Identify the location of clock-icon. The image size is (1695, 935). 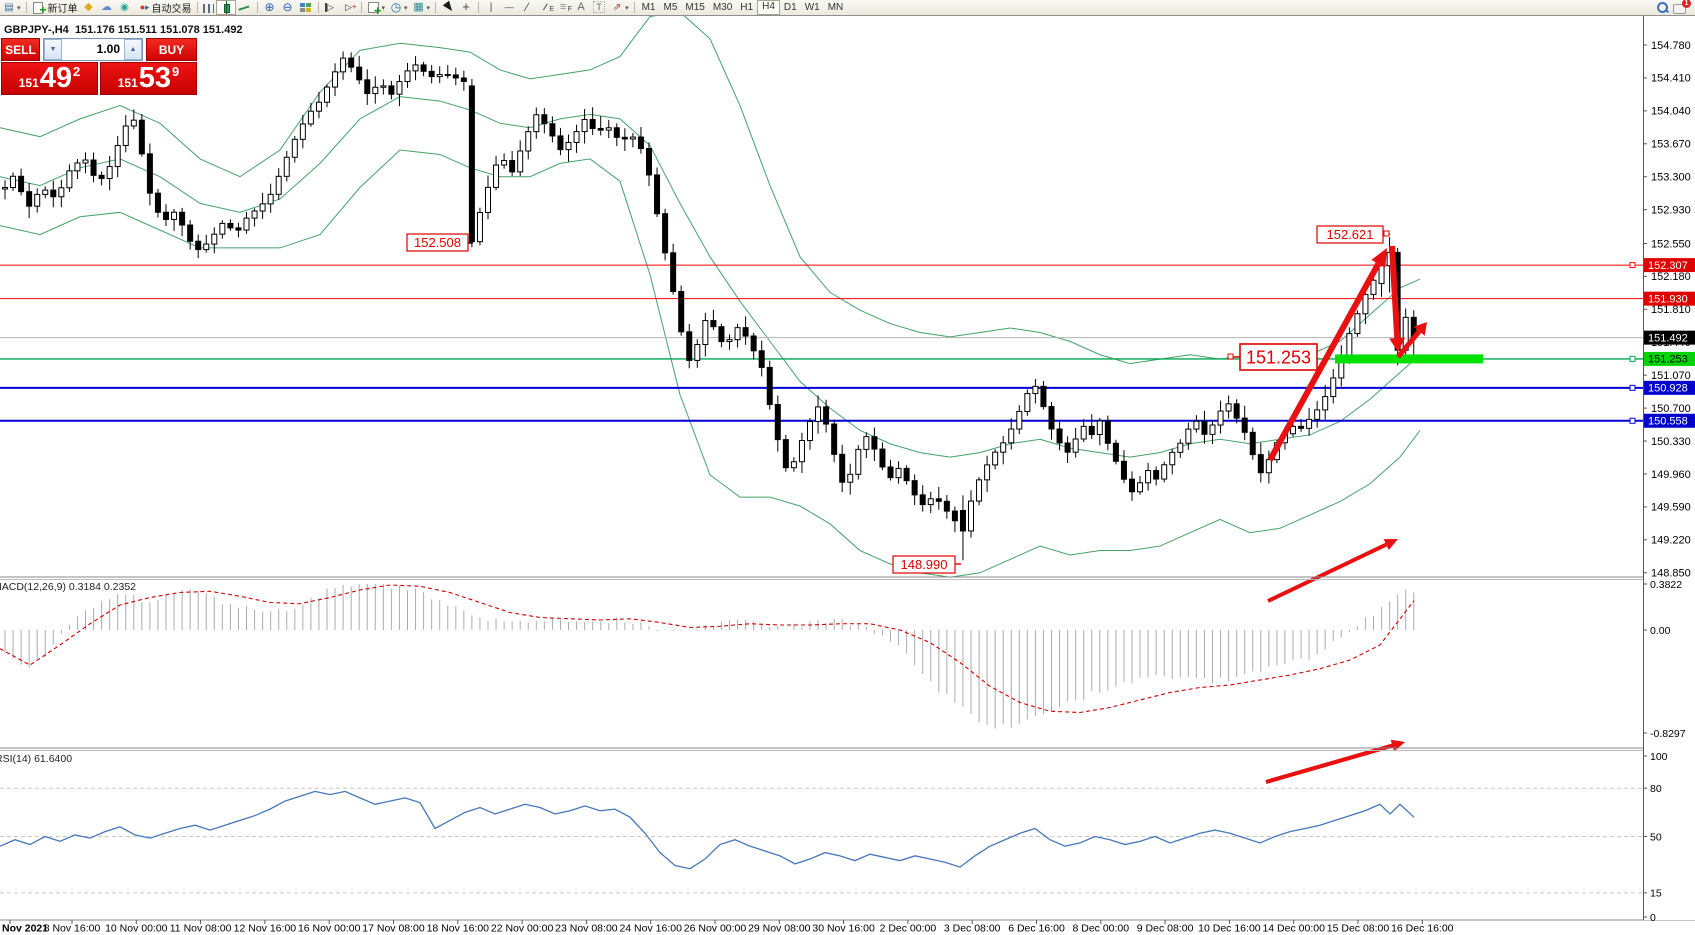
(396, 7).